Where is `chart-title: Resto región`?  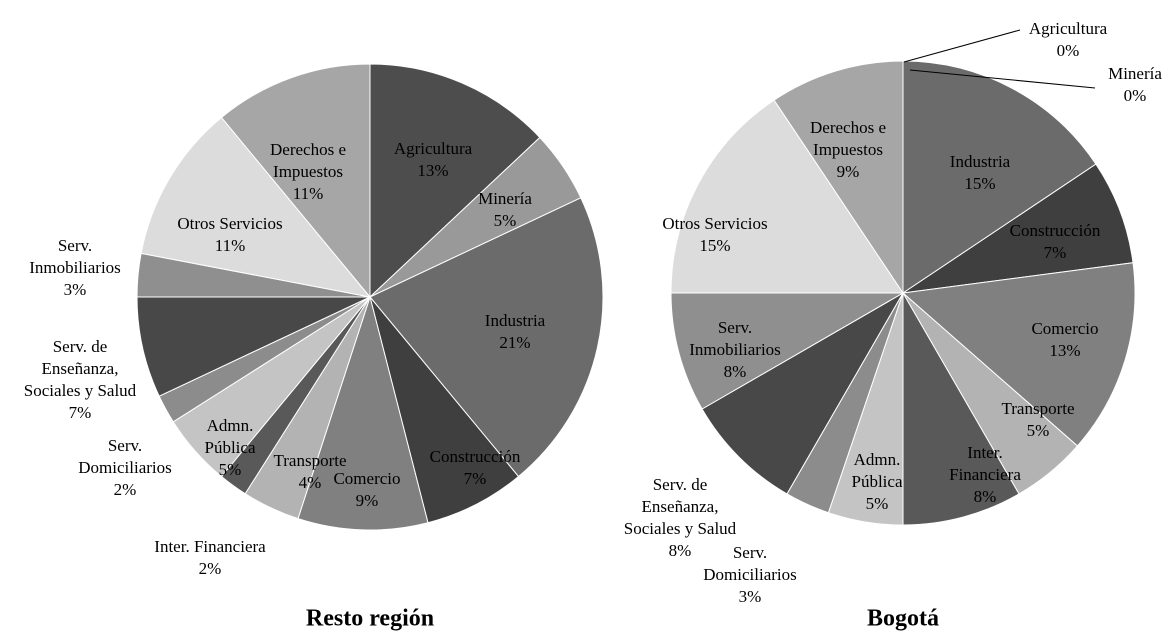 chart-title: Resto región is located at coordinates (370, 619).